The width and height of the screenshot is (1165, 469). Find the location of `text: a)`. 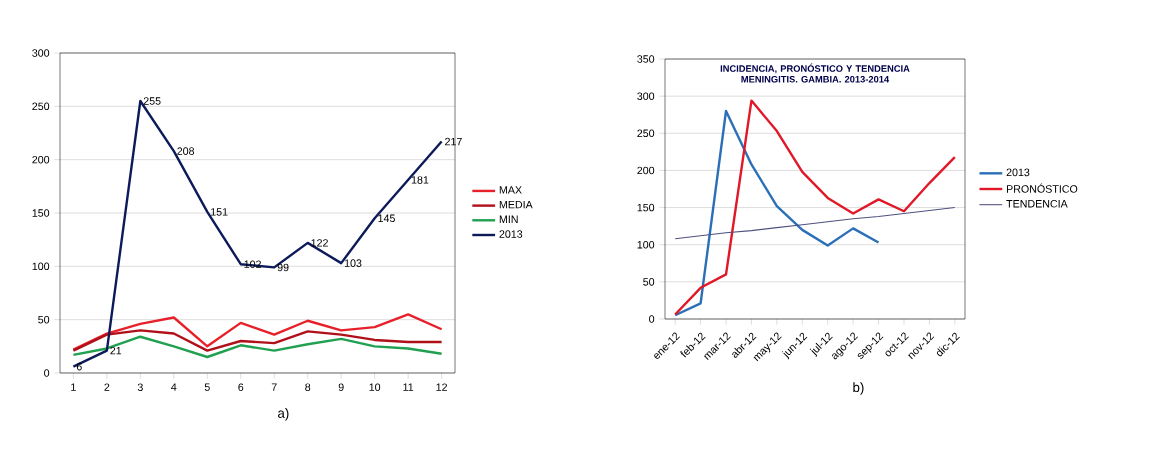

text: a) is located at coordinates (283, 414).